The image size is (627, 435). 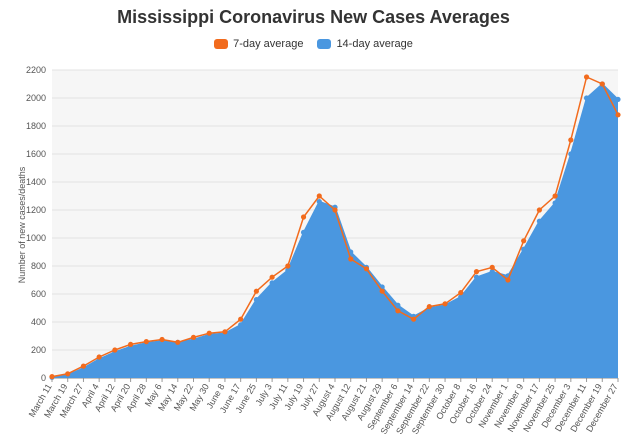 What do you see at coordinates (324, 44) in the screenshot?
I see `legend-swatch-14day` at bounding box center [324, 44].